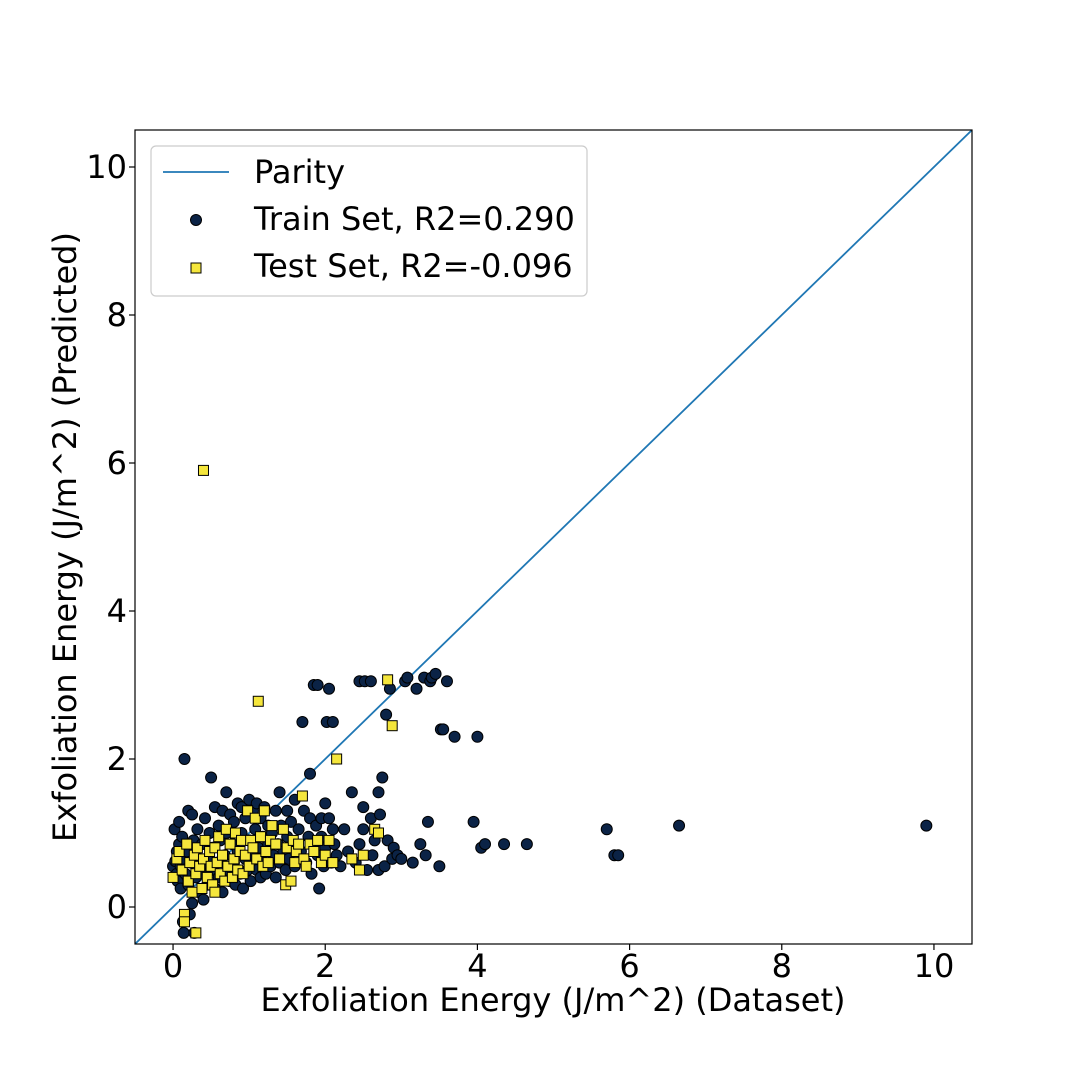  What do you see at coordinates (117, 759) in the screenshot?
I see `y-tick-label: 2` at bounding box center [117, 759].